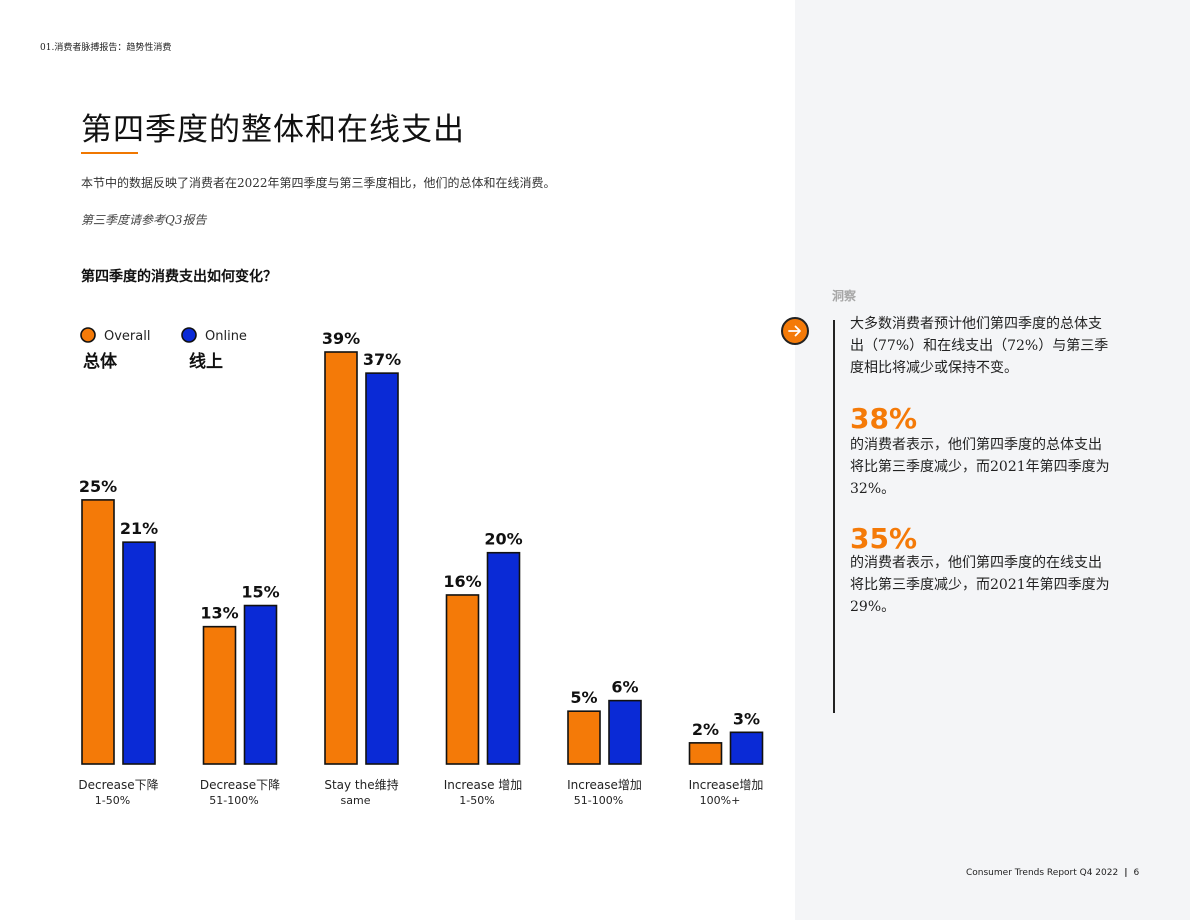 The image size is (1190, 920). What do you see at coordinates (361, 784) in the screenshot?
I see `category-label-3: Stay the维持` at bounding box center [361, 784].